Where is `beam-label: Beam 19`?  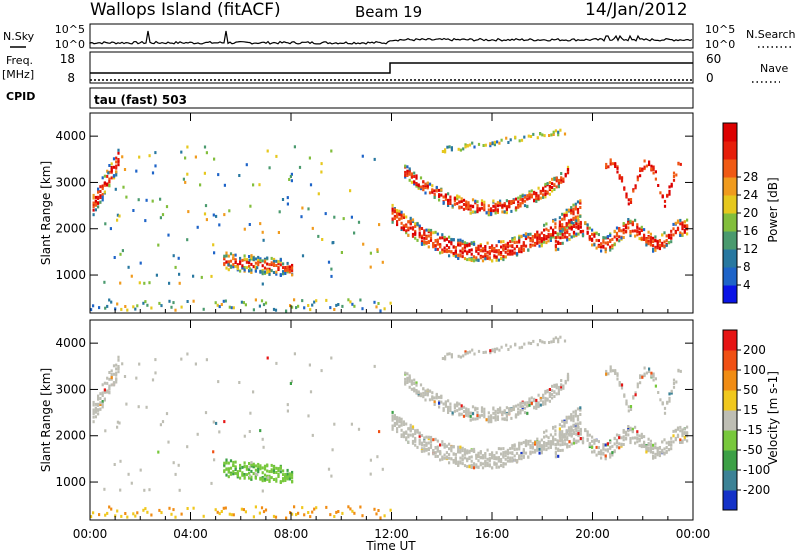 beam-label: Beam 19 is located at coordinates (388, 12).